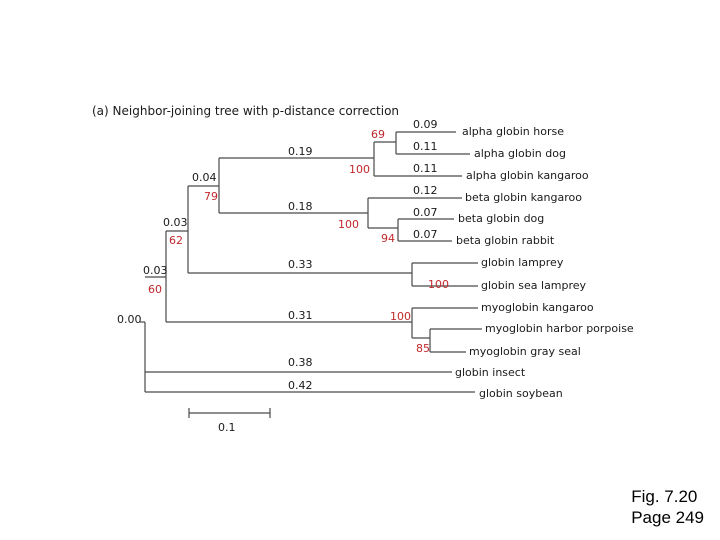 The image size is (720, 540). I want to click on branch-length-root: 0.00, so click(129, 319).